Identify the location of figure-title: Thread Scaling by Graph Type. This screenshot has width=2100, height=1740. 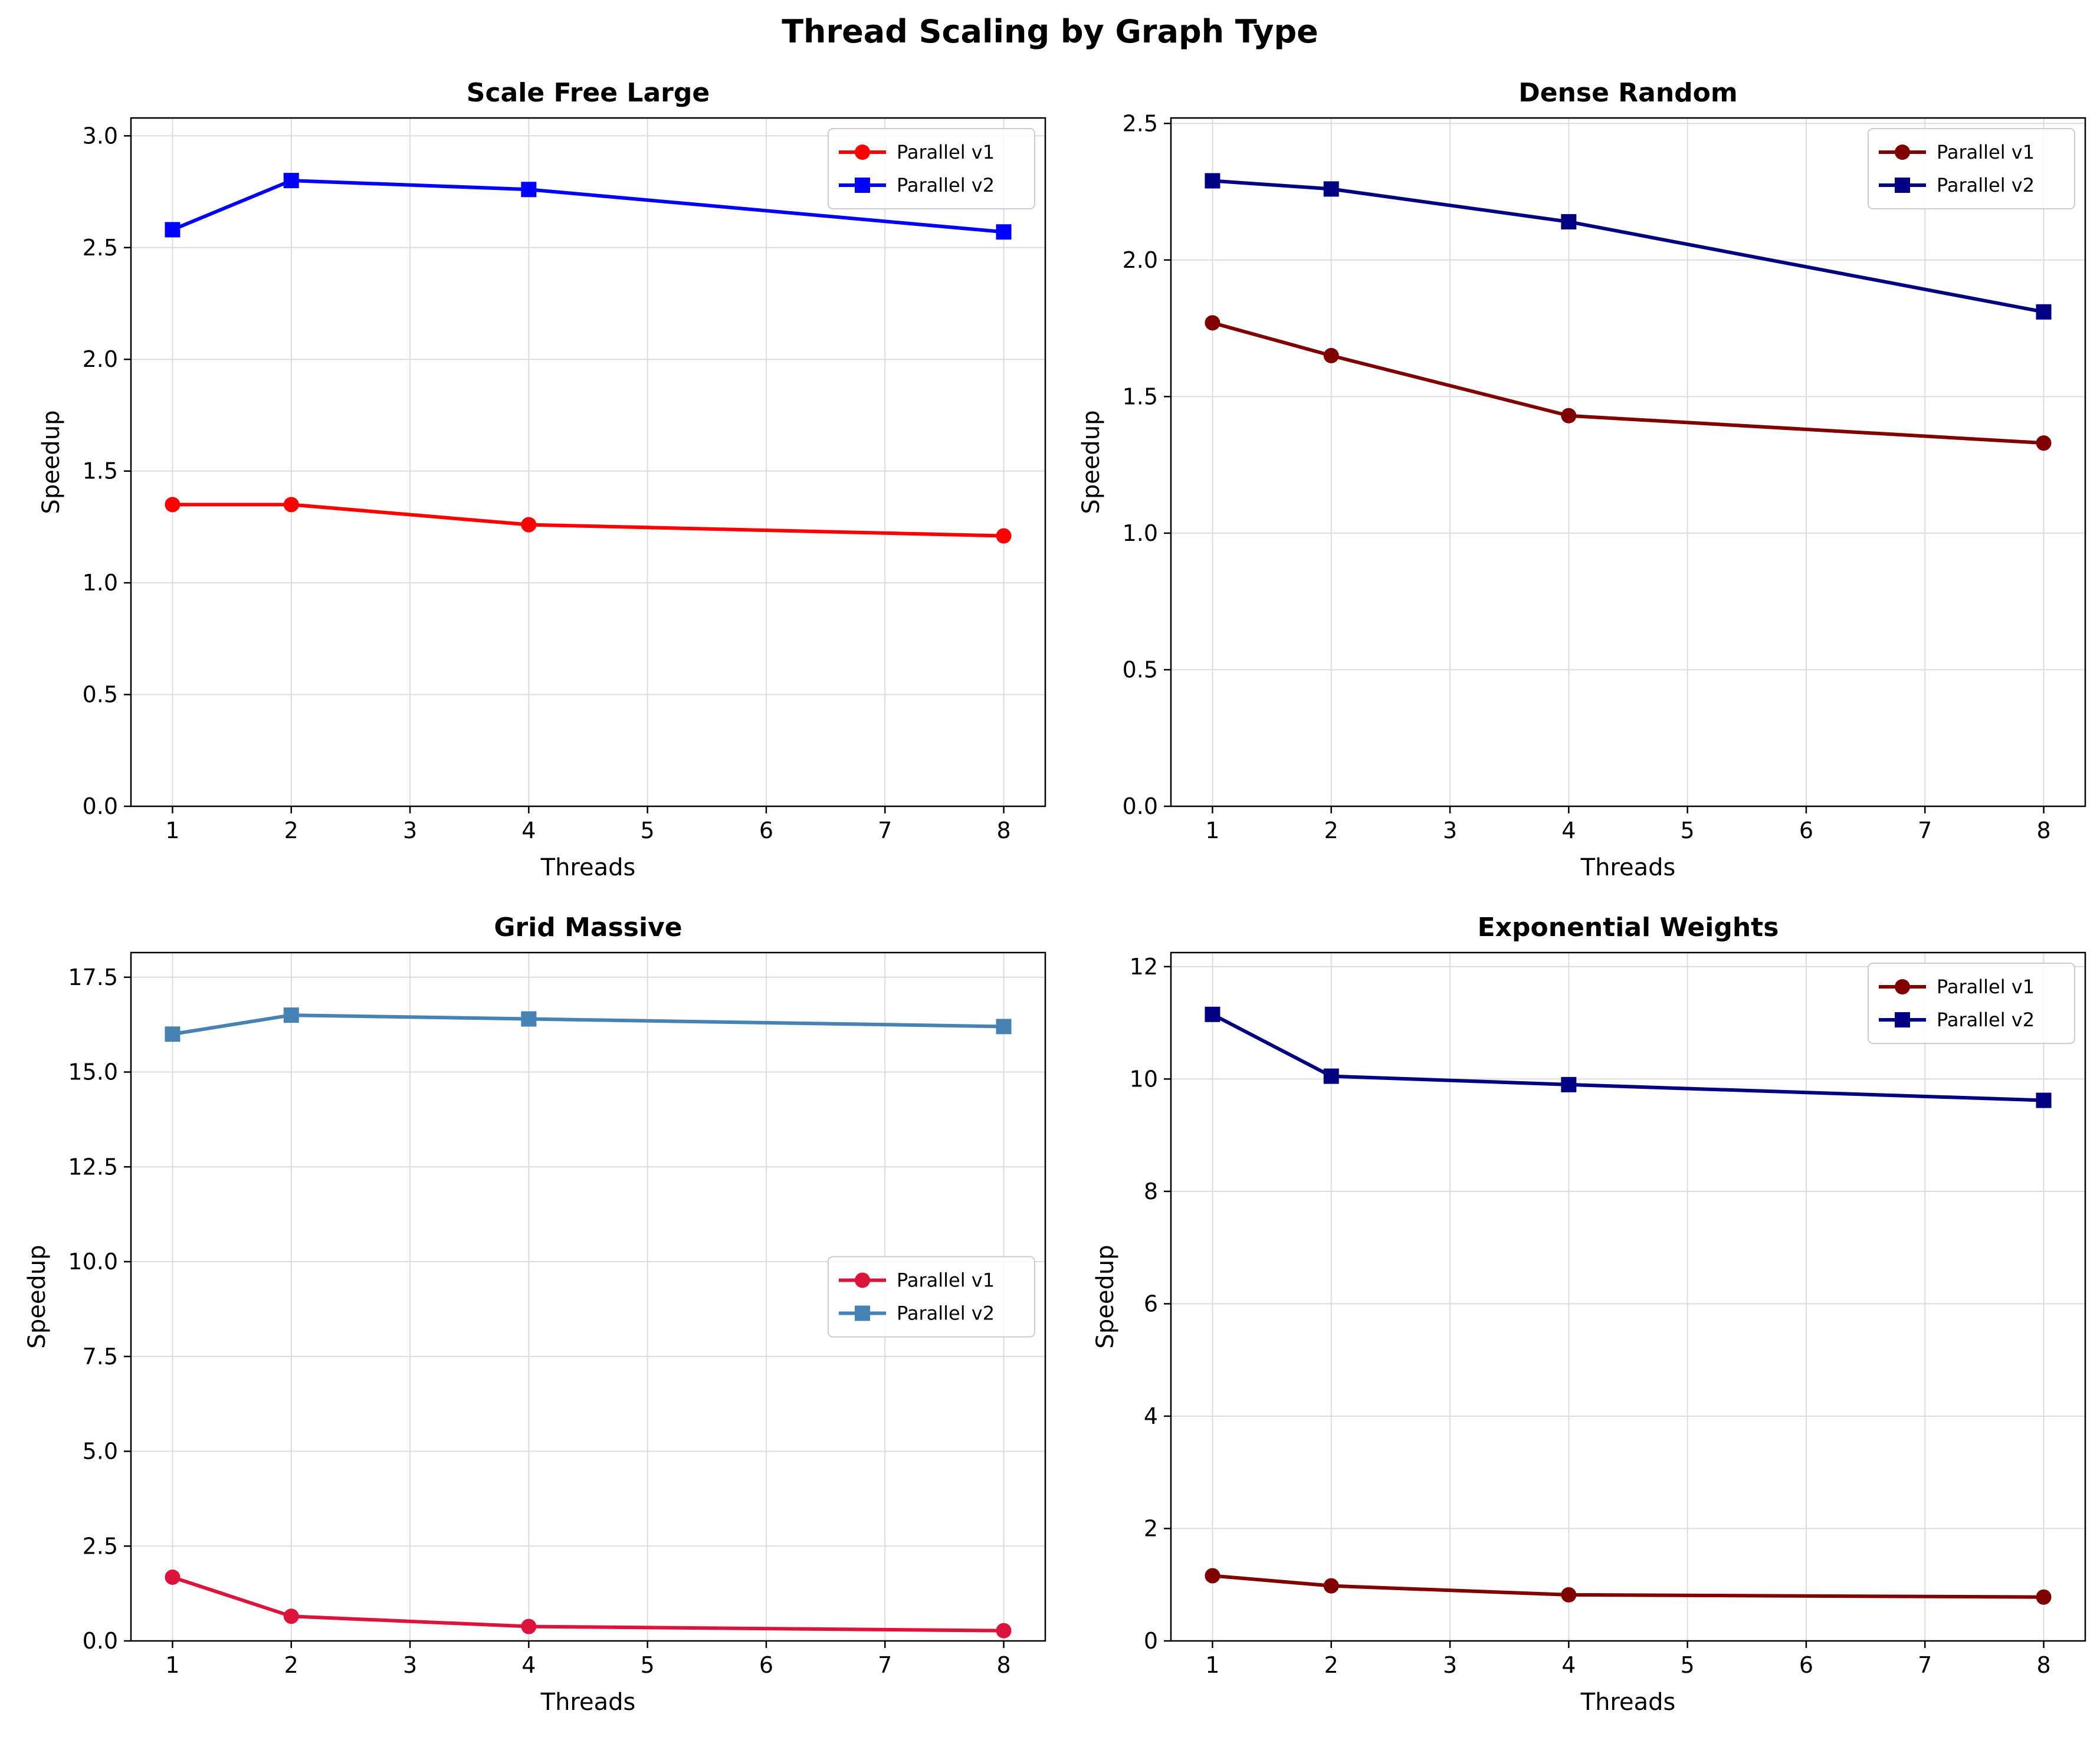
(1050, 31).